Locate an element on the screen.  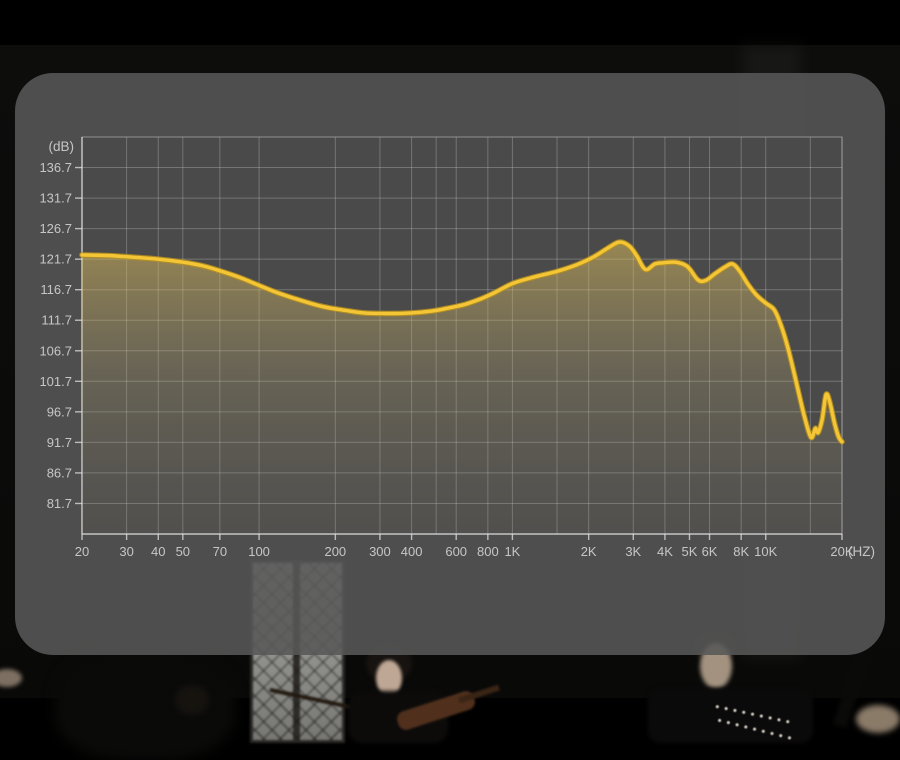
left-musician-head is located at coordinates (192, 700).